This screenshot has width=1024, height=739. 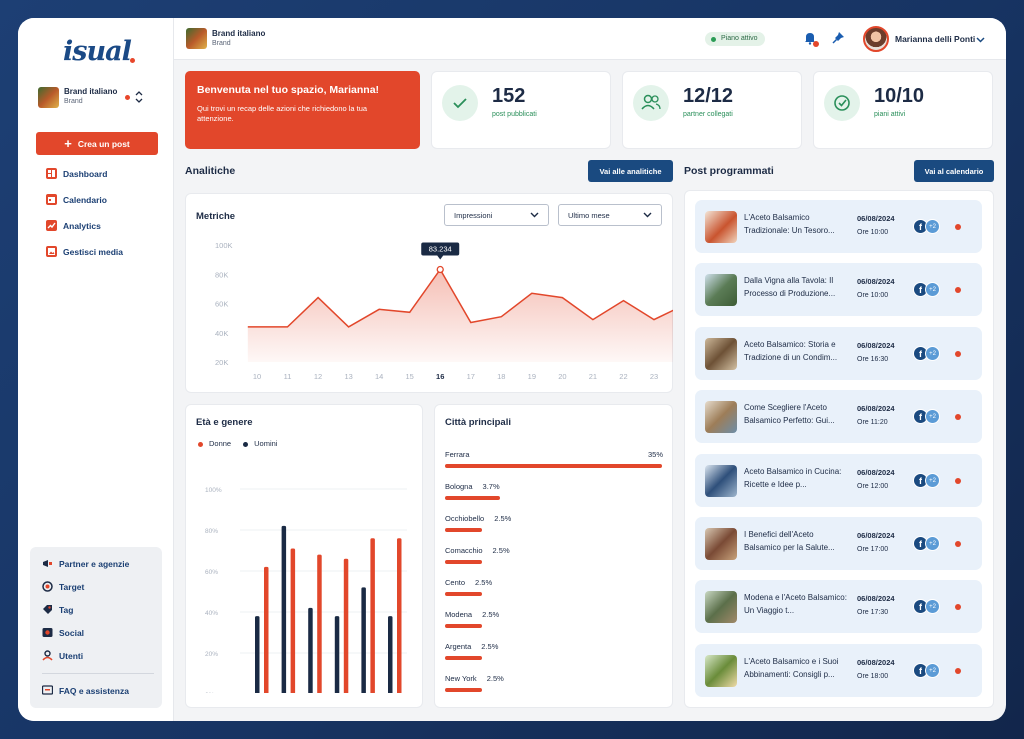 What do you see at coordinates (99, 51) in the screenshot?
I see `app-logo: isual` at bounding box center [99, 51].